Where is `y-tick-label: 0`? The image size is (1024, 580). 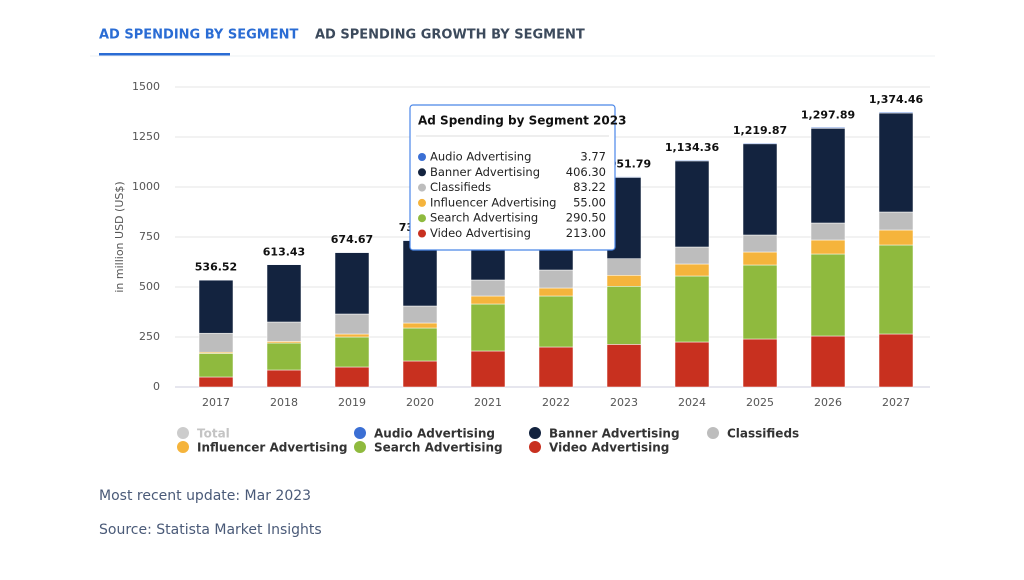 y-tick-label: 0 is located at coordinates (156, 386).